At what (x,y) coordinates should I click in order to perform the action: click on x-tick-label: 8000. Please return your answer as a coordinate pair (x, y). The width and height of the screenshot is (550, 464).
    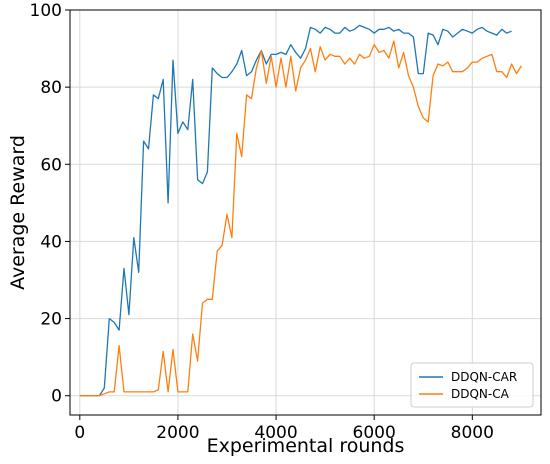
    Looking at the image, I should click on (472, 433).